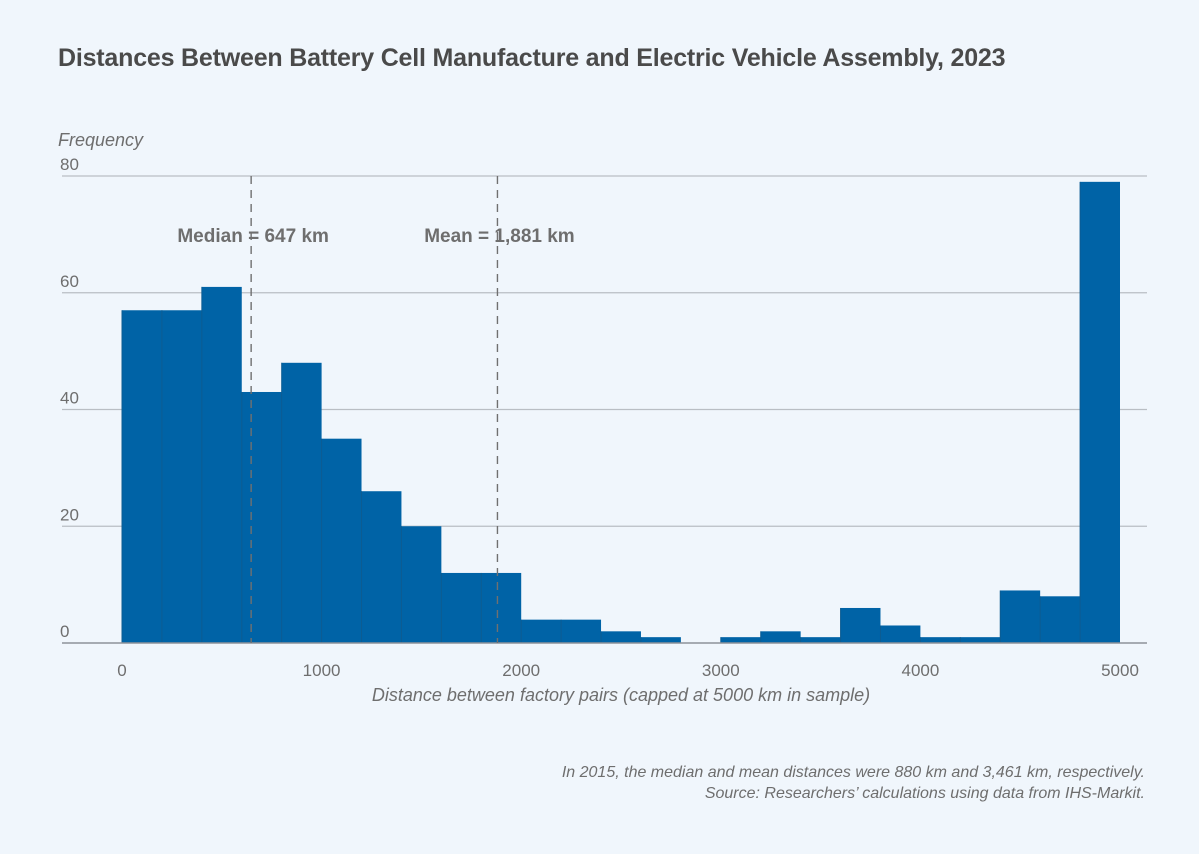 The height and width of the screenshot is (854, 1199). I want to click on y-tick-label: 20, so click(69, 514).